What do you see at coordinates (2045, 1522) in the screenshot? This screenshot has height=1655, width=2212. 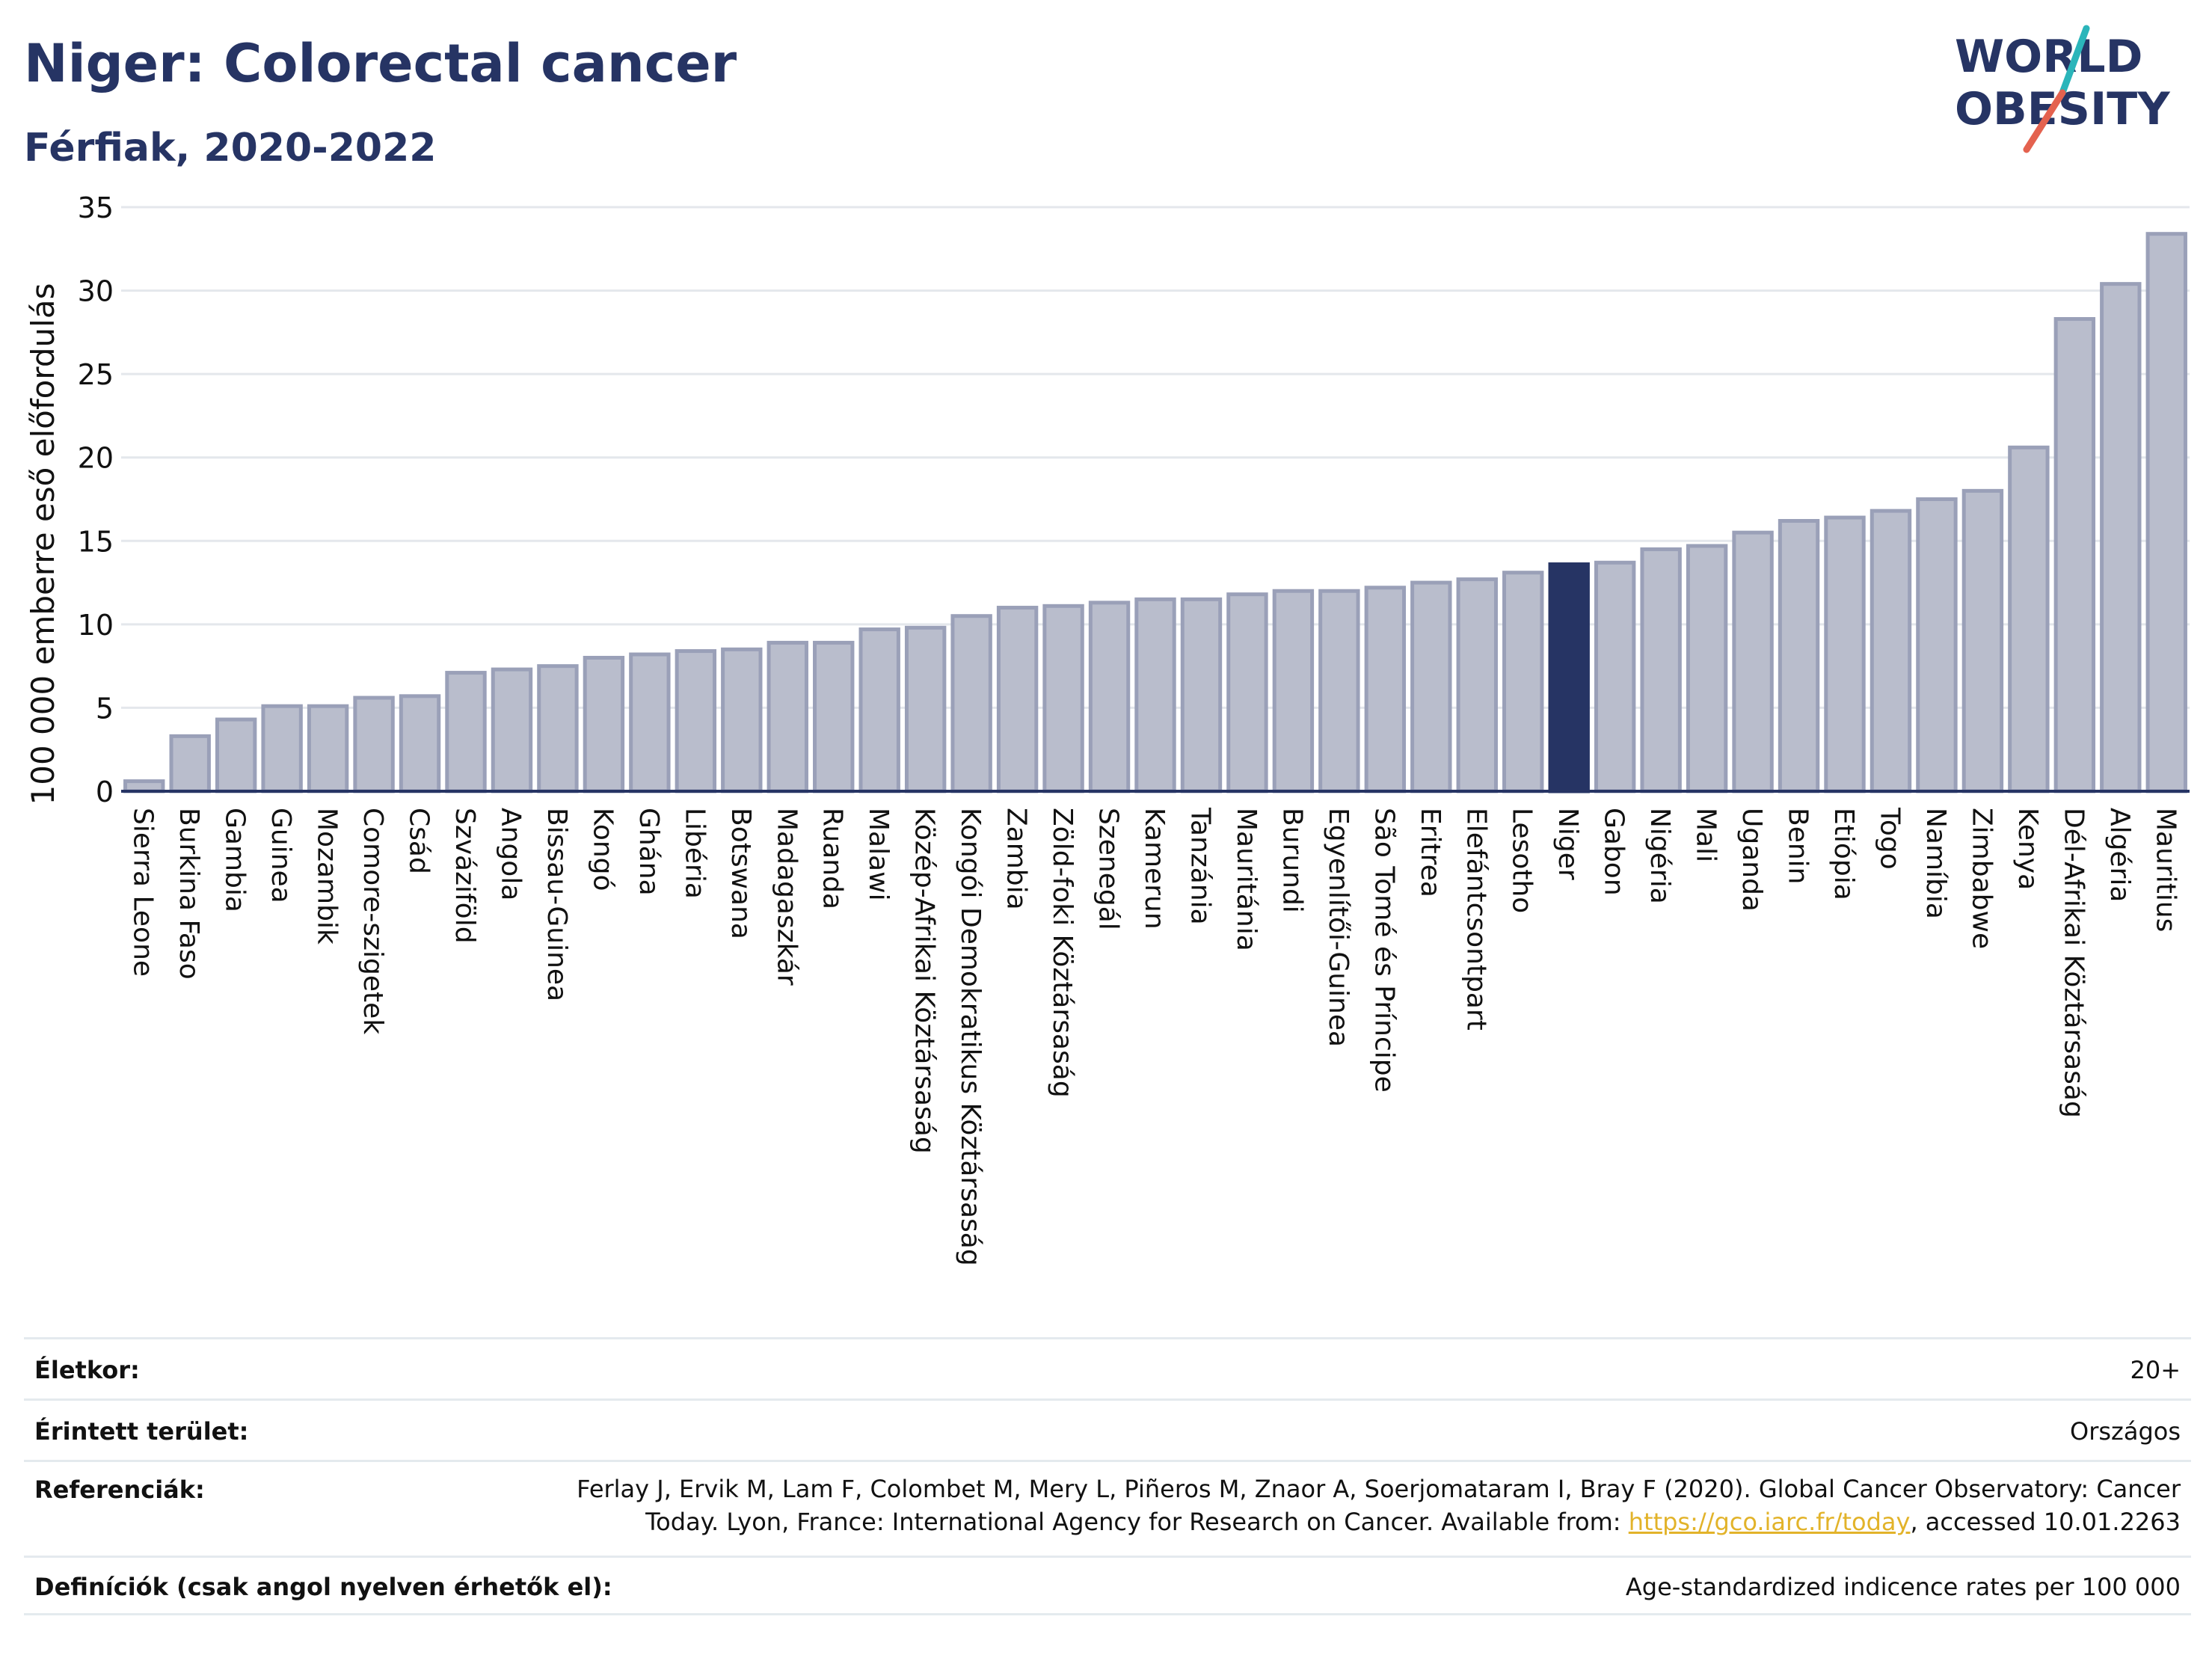 I see `references-line2-end: , accessed 10.01.2263` at bounding box center [2045, 1522].